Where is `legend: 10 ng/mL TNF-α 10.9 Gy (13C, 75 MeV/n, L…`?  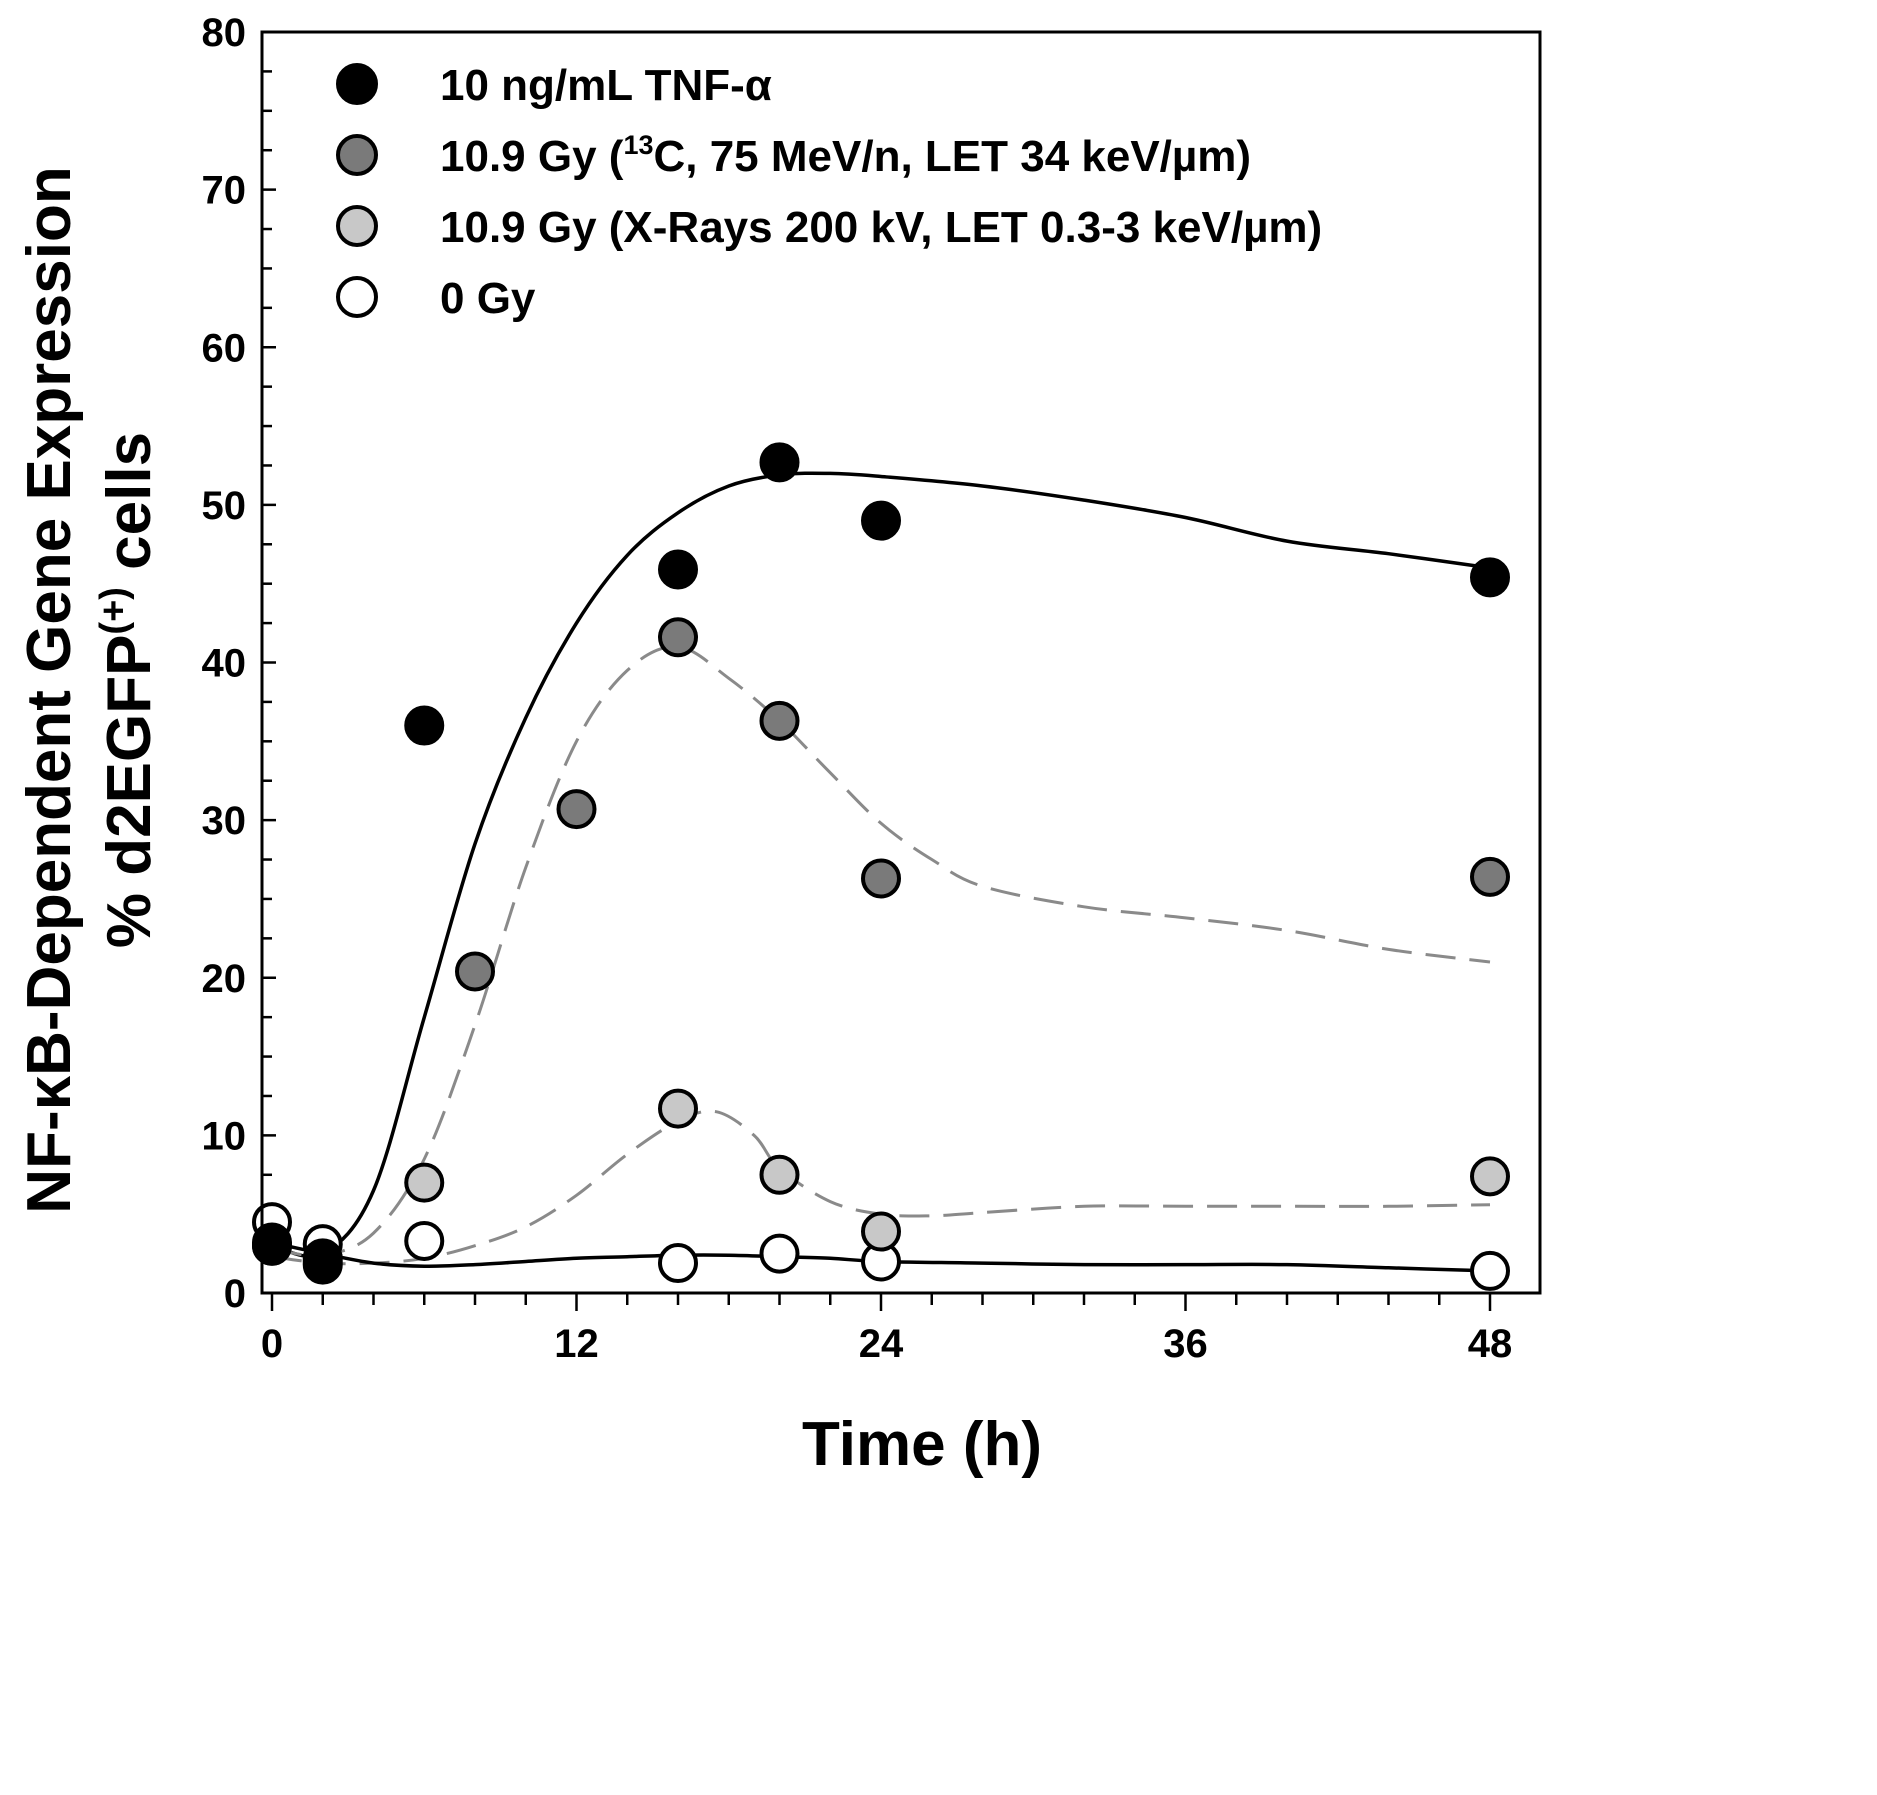 legend: 10 ng/mL TNF-α 10.9 Gy (13C, 75 MeV/n, L… is located at coordinates (829, 192).